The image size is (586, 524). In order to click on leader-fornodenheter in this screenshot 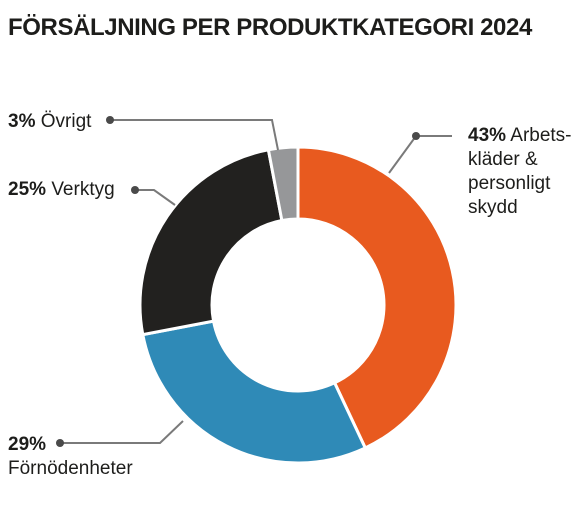, I will do `click(122, 432)`.